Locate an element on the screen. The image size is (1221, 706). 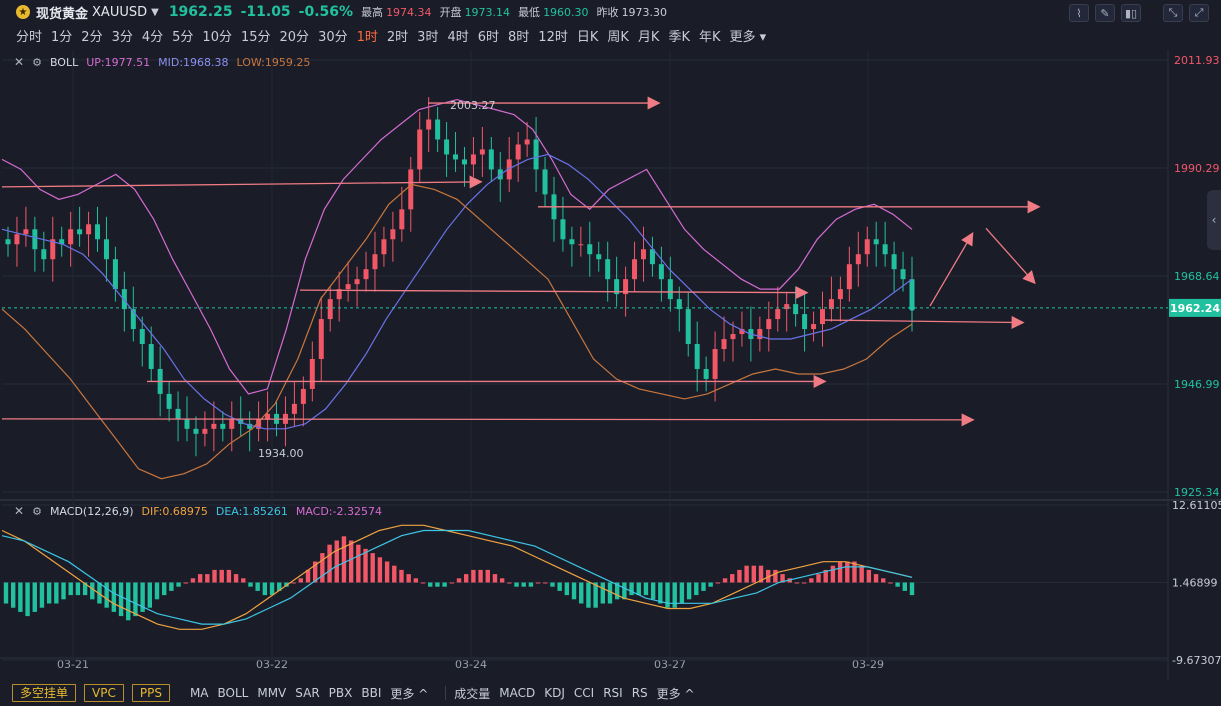
prev-close-label: 昨收 is located at coordinates (607, 12).